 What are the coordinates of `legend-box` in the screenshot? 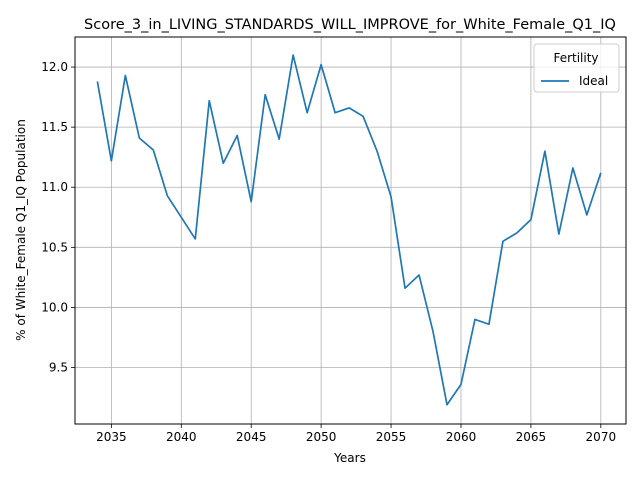 It's located at (576, 68).